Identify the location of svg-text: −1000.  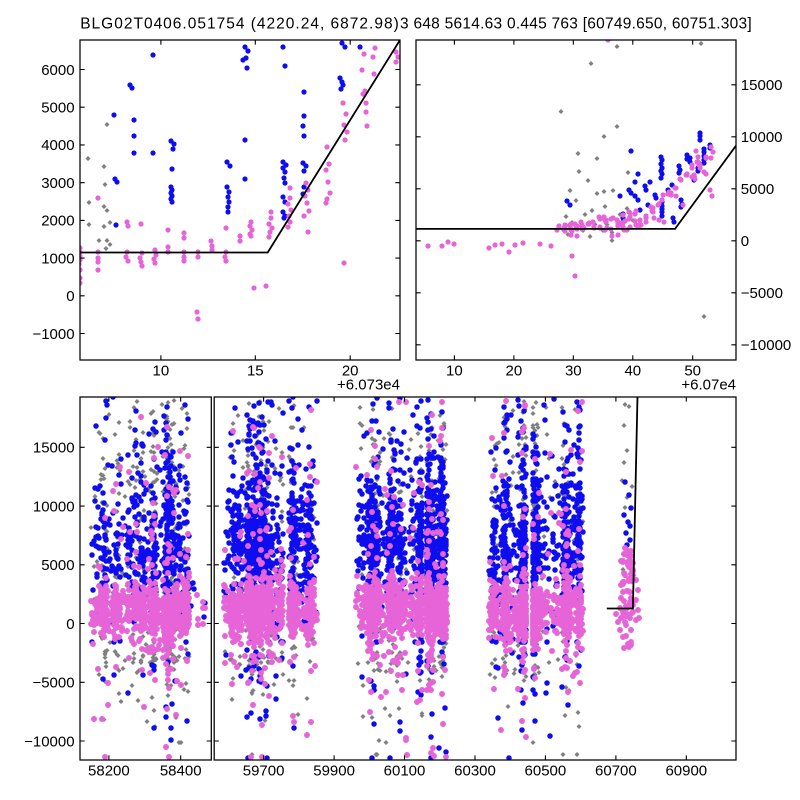
(53, 334).